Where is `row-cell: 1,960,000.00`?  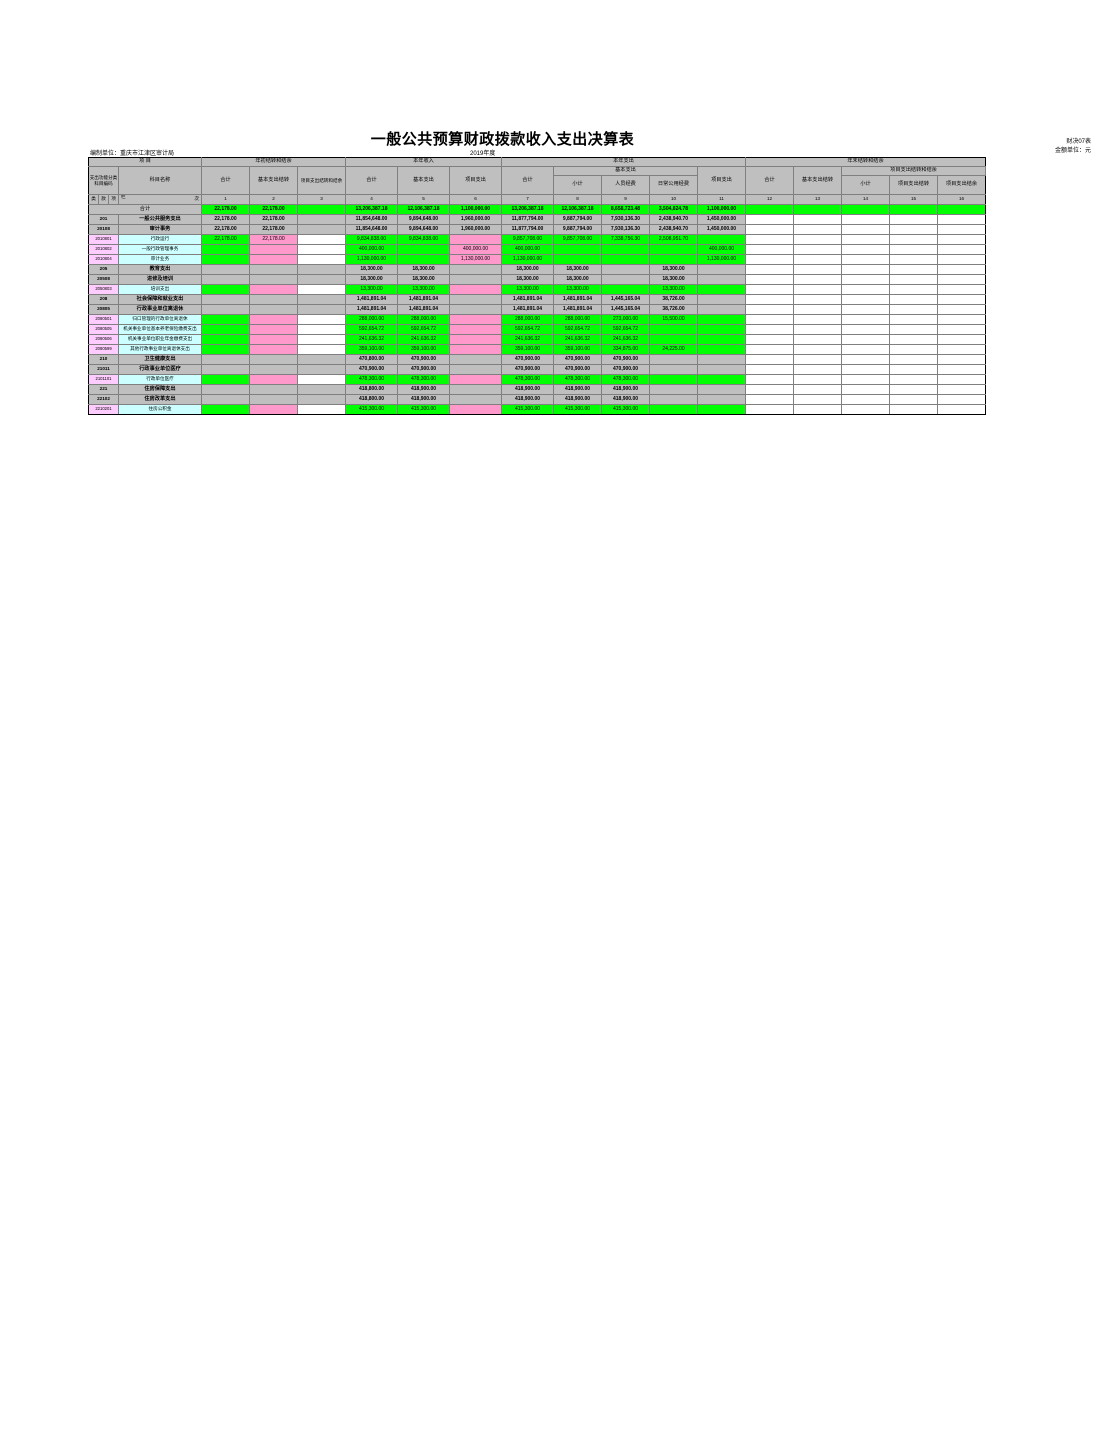 row-cell: 1,960,000.00 is located at coordinates (475, 219).